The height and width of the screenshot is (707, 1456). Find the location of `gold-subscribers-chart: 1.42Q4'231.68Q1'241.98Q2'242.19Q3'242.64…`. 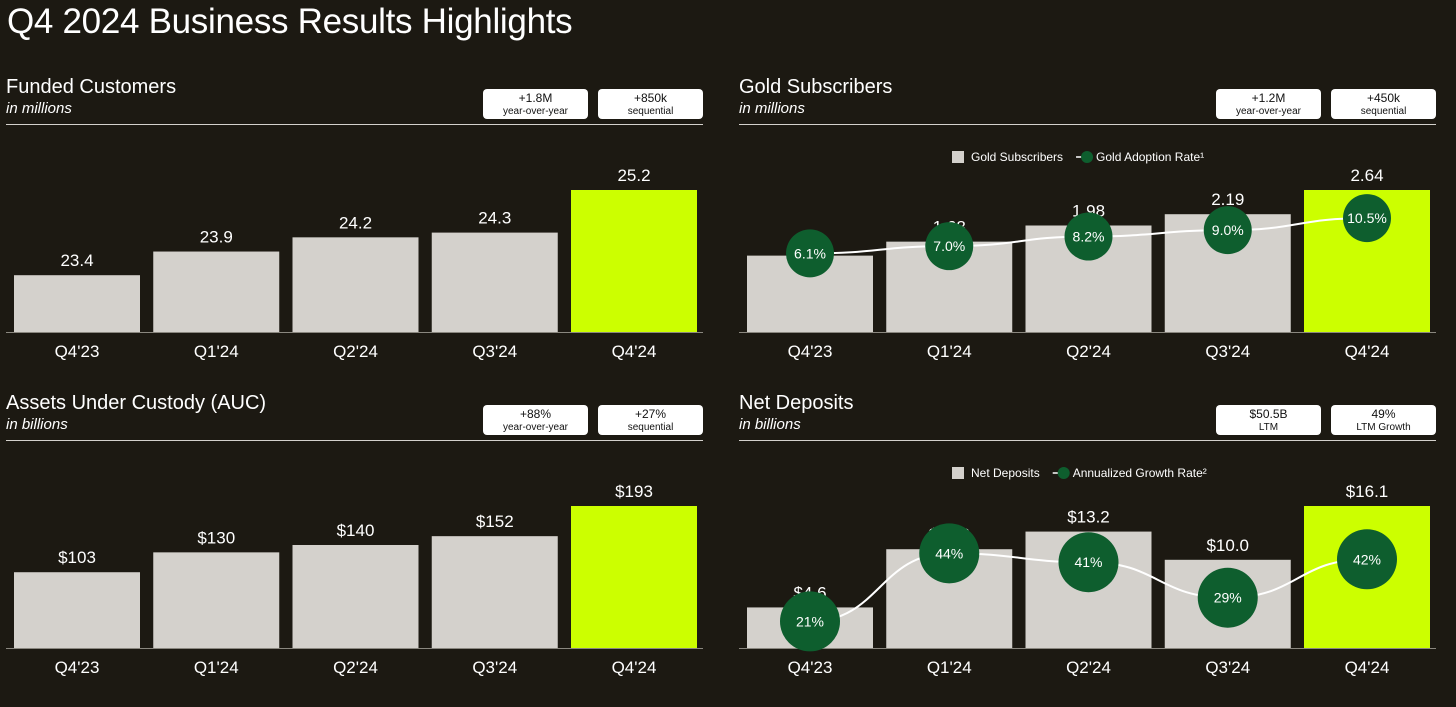

gold-subscribers-chart: 1.42Q4'231.68Q1'241.98Q2'242.19Q3'242.64… is located at coordinates (1087, 255).